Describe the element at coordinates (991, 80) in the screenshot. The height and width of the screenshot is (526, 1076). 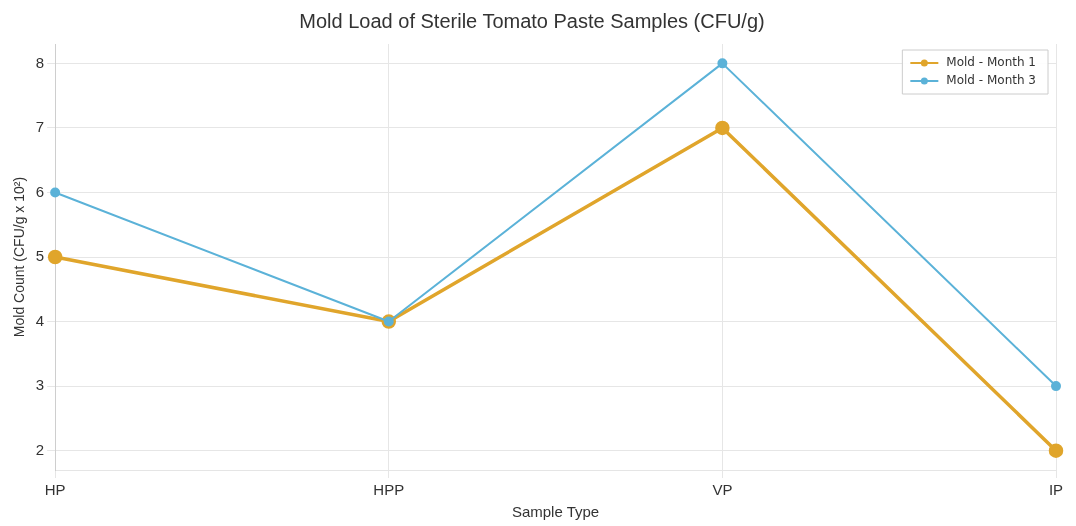
I see `legend-label: Mold - Month 3` at that location.